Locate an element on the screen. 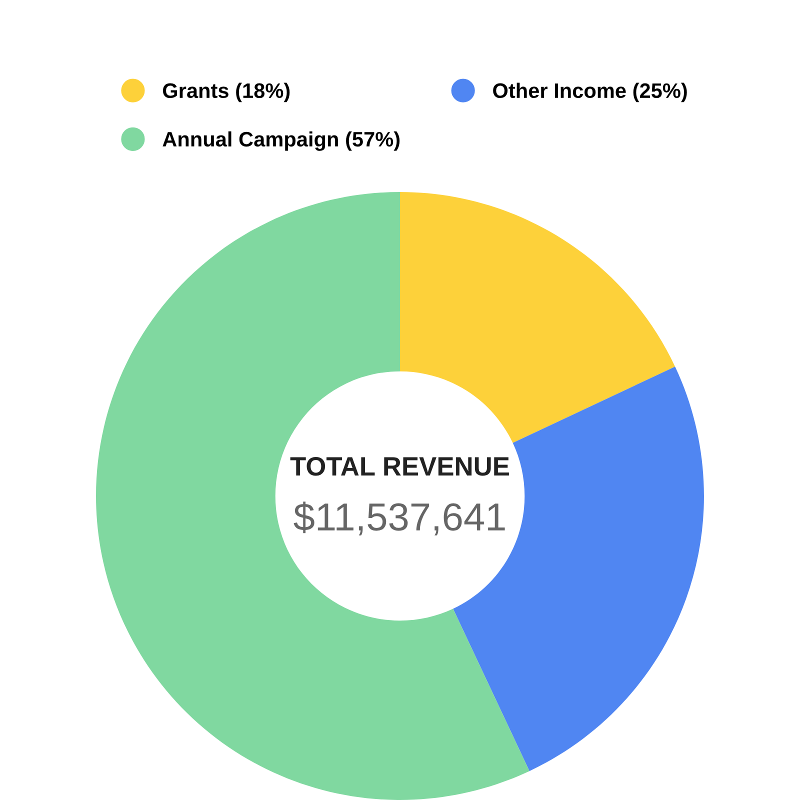  text: $11,537,641 is located at coordinates (399, 519).